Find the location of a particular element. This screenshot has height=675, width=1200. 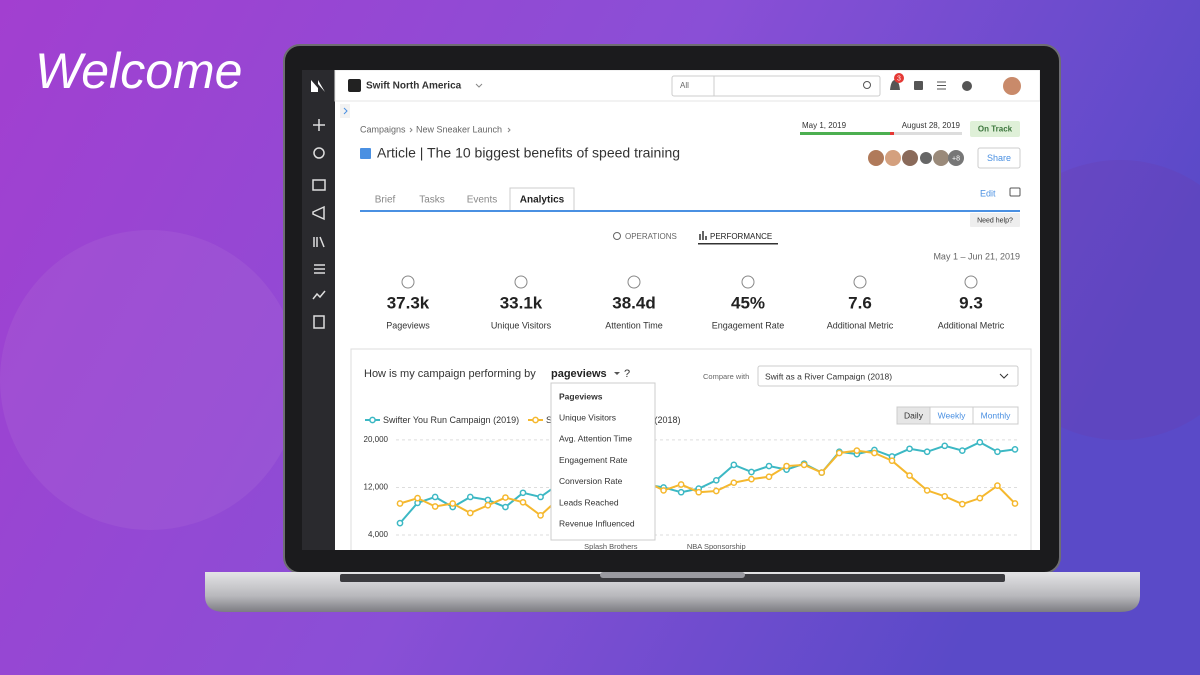

avatar-more is located at coordinates (956, 158).